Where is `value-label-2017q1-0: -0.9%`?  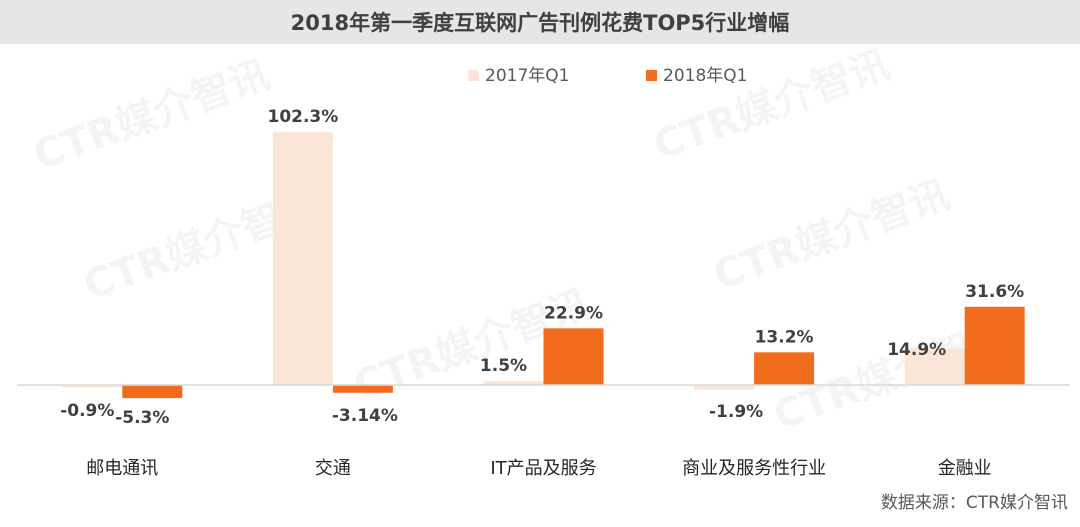 value-label-2017q1-0: -0.9% is located at coordinates (87, 411).